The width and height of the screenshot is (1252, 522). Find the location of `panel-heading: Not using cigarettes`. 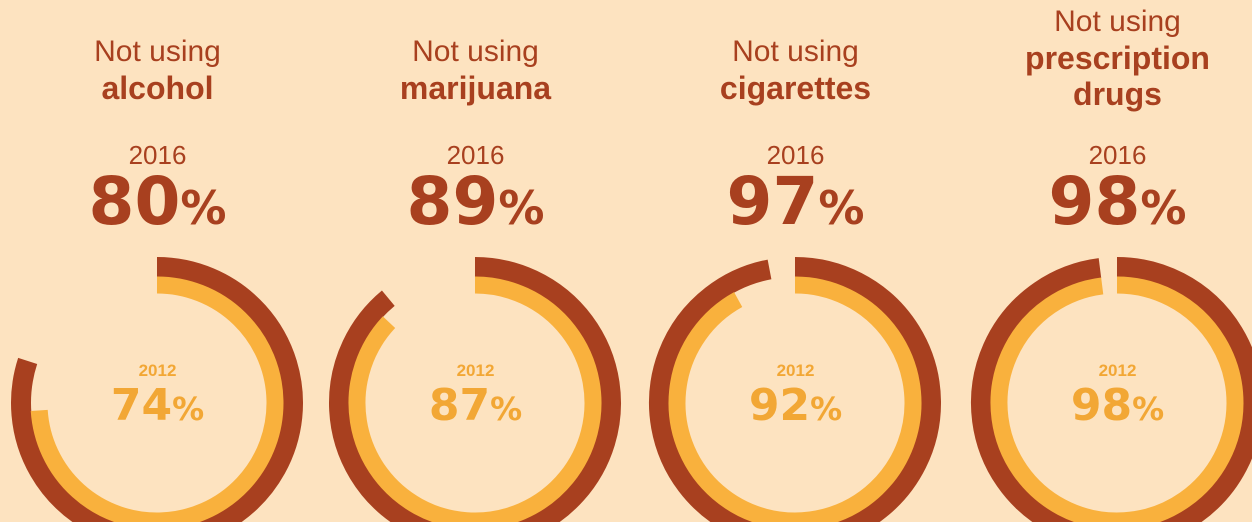

panel-heading: Not using cigarettes is located at coordinates (795, 70).